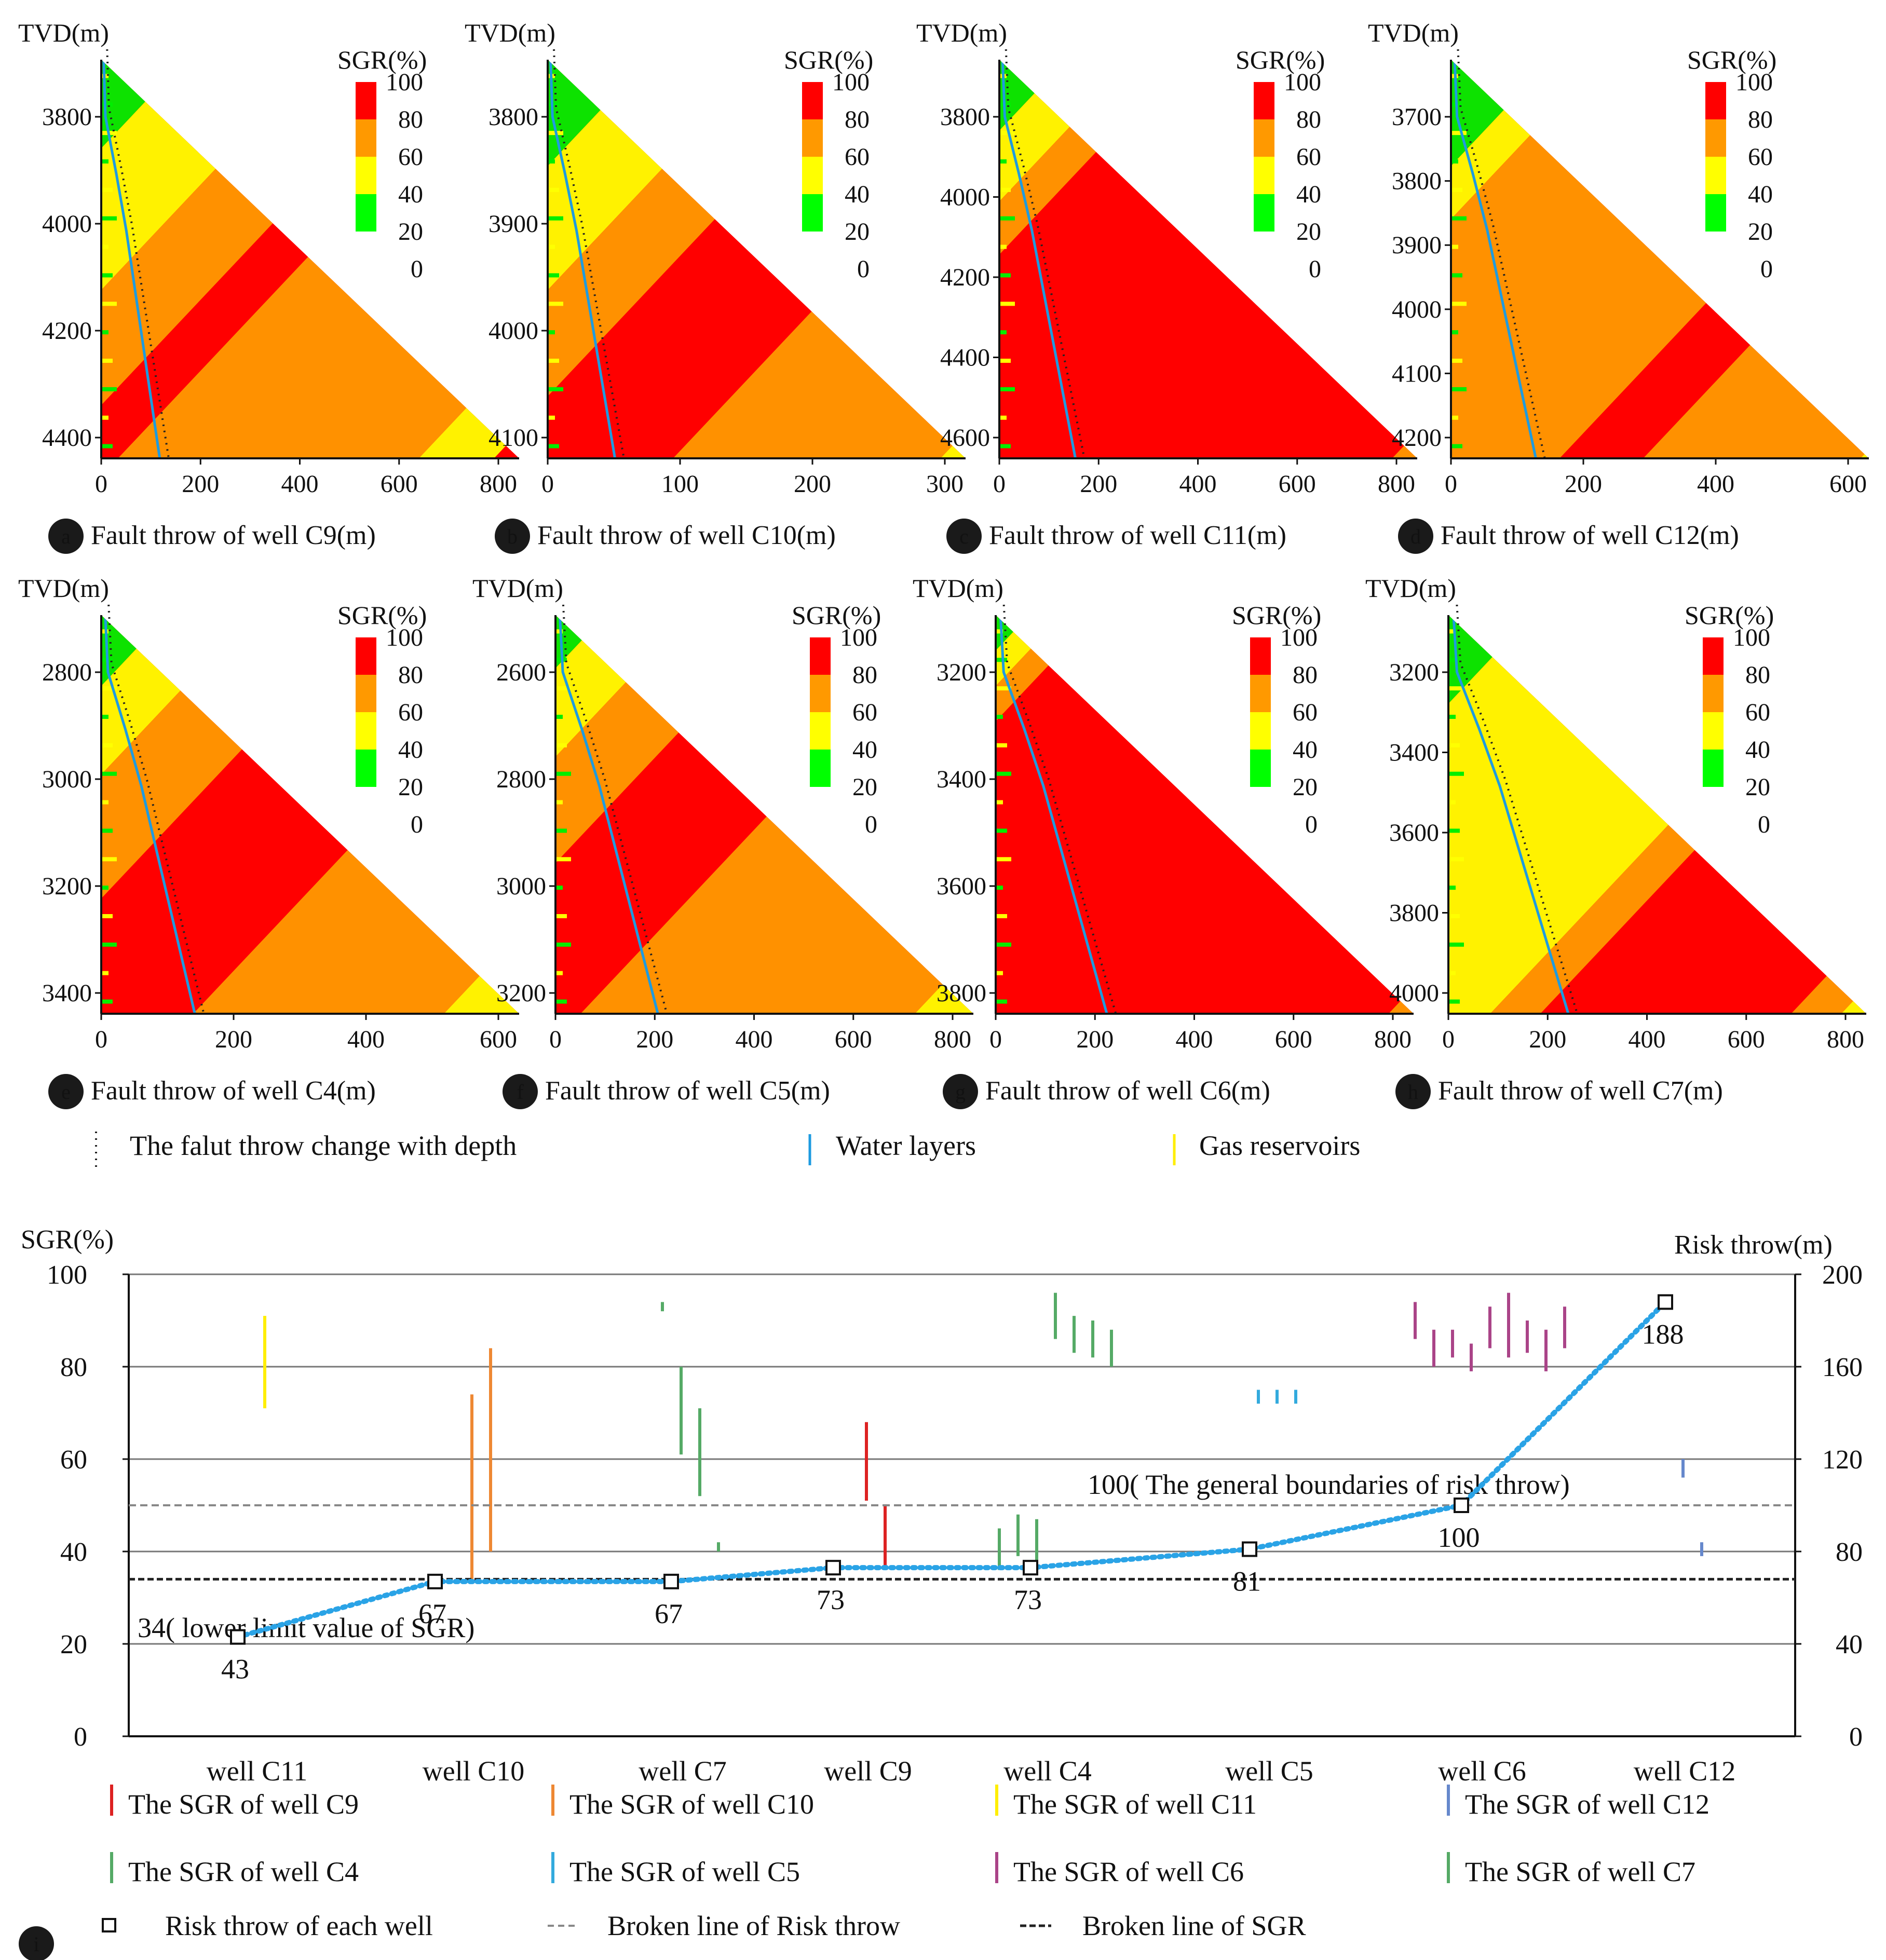 Image resolution: width=1886 pixels, height=1960 pixels. What do you see at coordinates (299, 1925) in the screenshot?
I see `legend-risk-marker-label: Risk throw of each well` at bounding box center [299, 1925].